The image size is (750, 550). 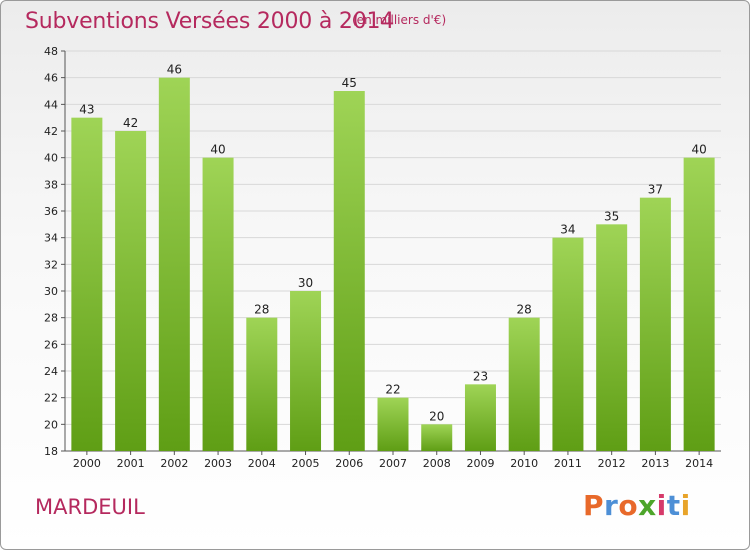 I want to click on x-tick-label: 2002, so click(x=174, y=463).